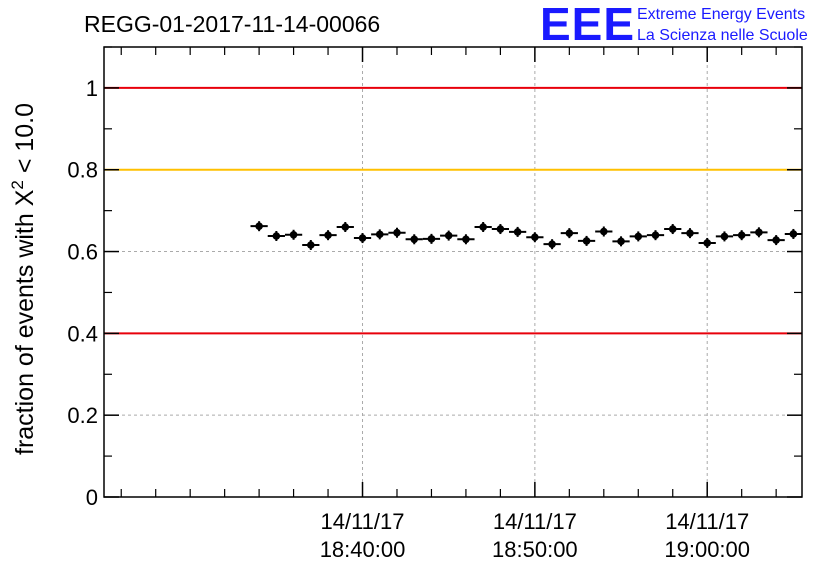  I want to click on y-axis-label-suffix: < 10.0, so click(25, 141).